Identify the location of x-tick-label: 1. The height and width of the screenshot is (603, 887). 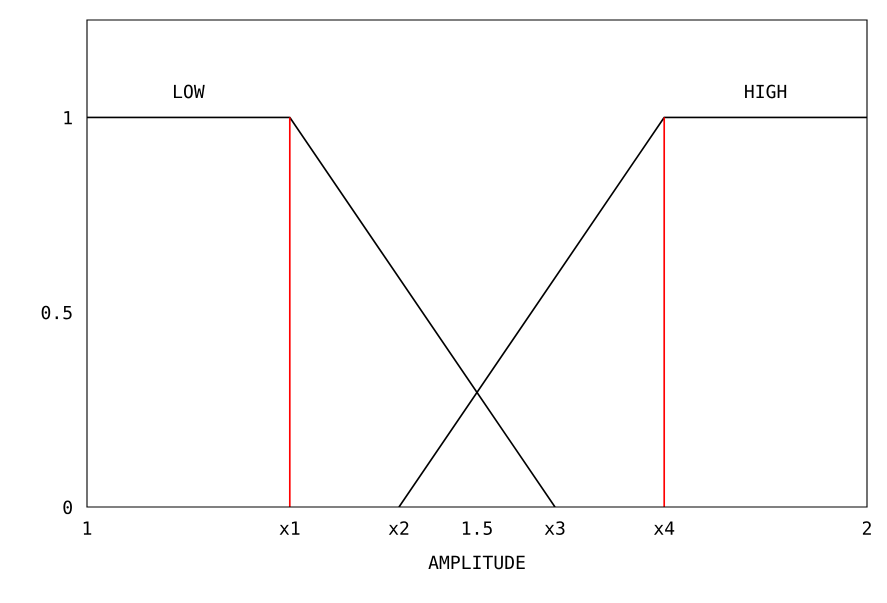
(88, 528).